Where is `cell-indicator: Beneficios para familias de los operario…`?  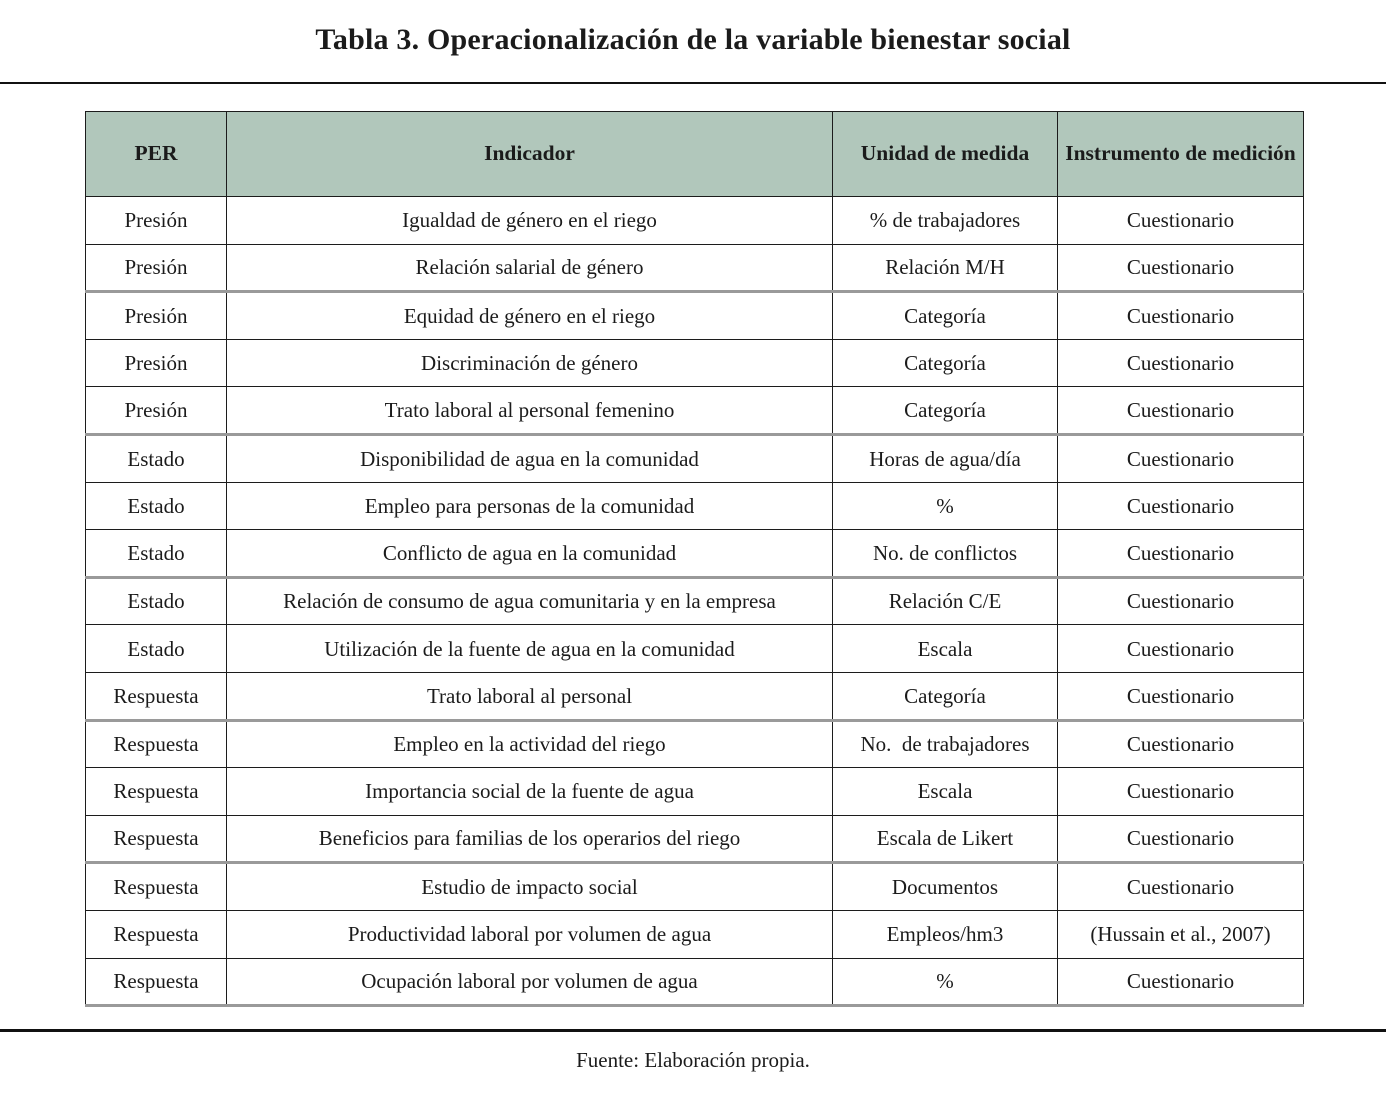 cell-indicator: Beneficios para familias de los operario… is located at coordinates (529, 839).